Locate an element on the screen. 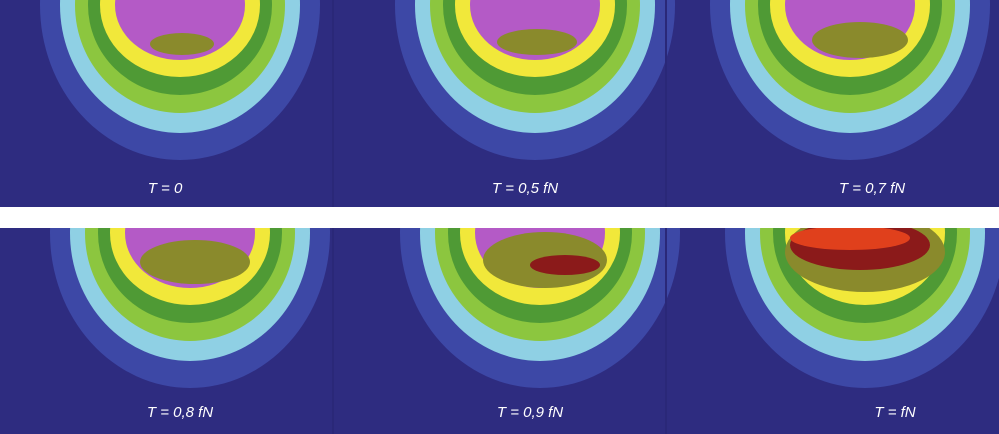  panel-label: T = 0 is located at coordinates (165, 188).